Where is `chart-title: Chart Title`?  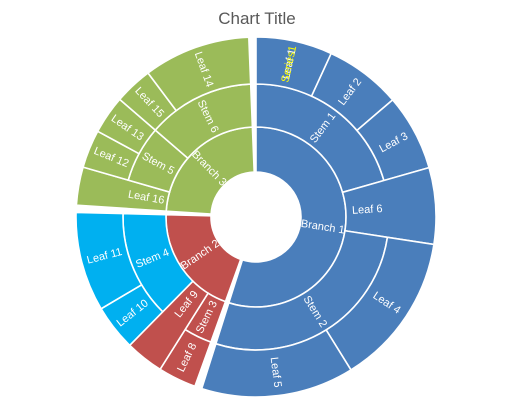 chart-title: Chart Title is located at coordinates (257, 18).